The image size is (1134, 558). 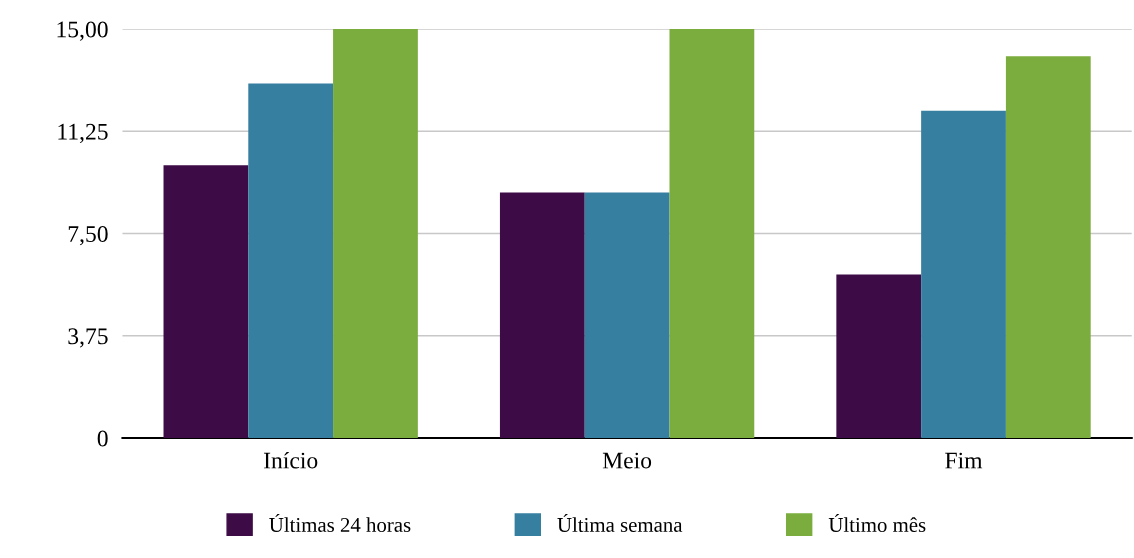 I want to click on legend-label: Últimas 24 horas, so click(x=340, y=522).